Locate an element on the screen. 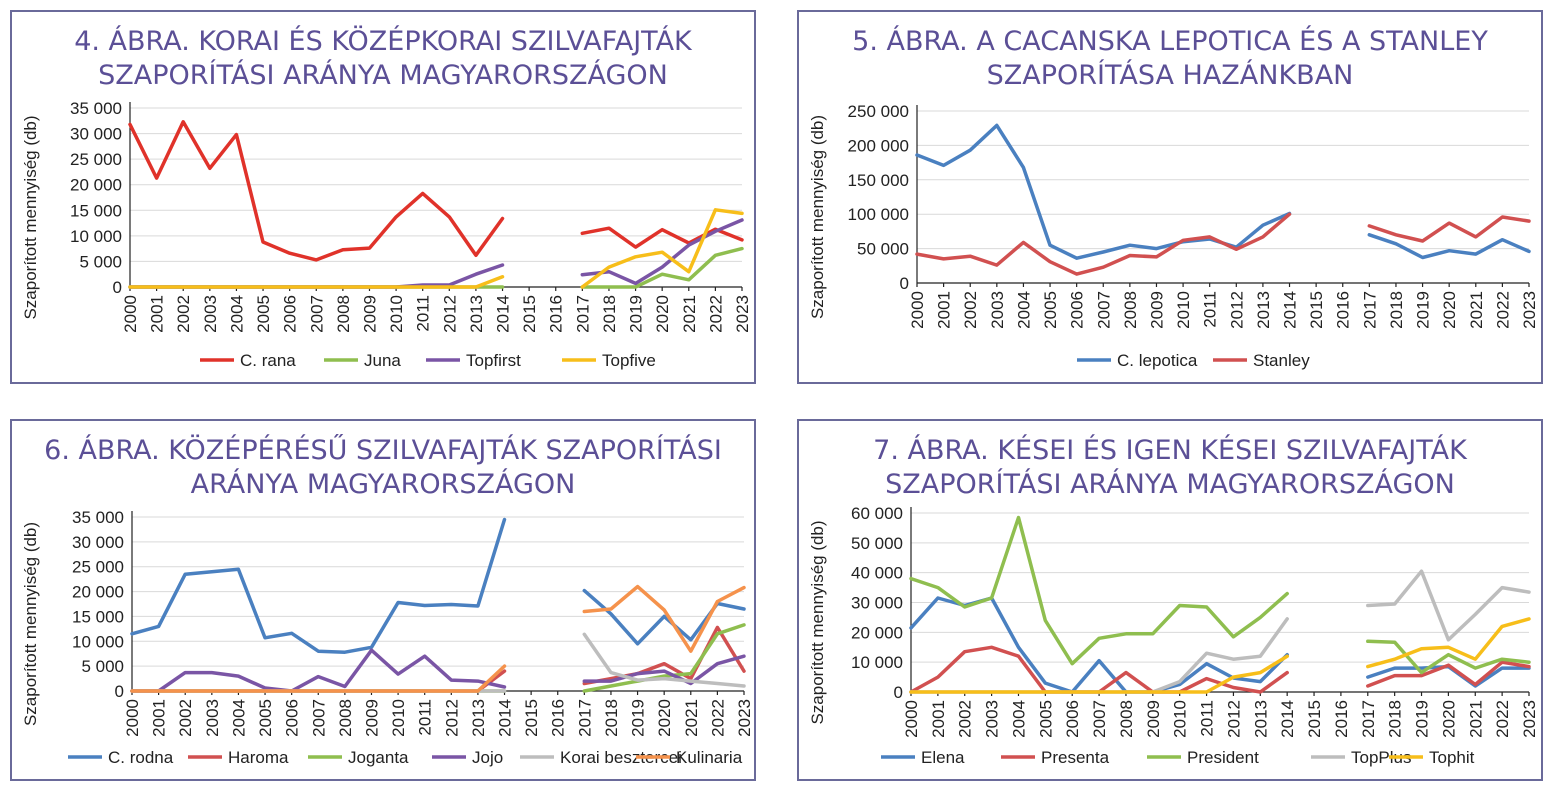 The width and height of the screenshot is (1552, 789). legend-label: C. rodna is located at coordinates (141, 757).